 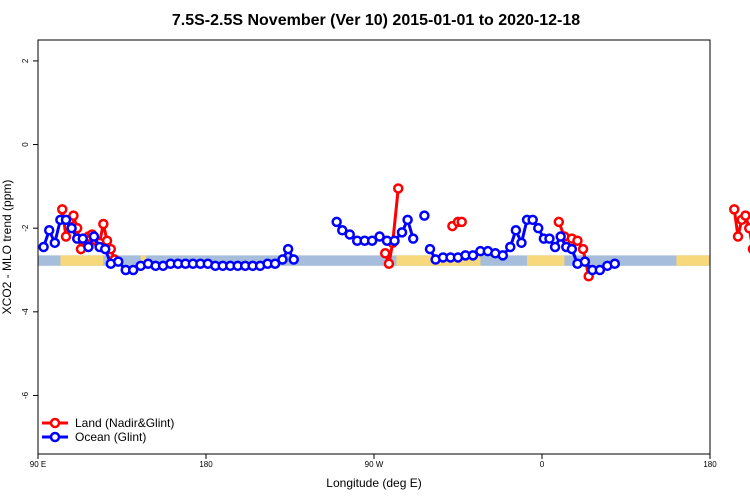 What do you see at coordinates (25, 228) in the screenshot?
I see `y-tick-label: -2` at bounding box center [25, 228].